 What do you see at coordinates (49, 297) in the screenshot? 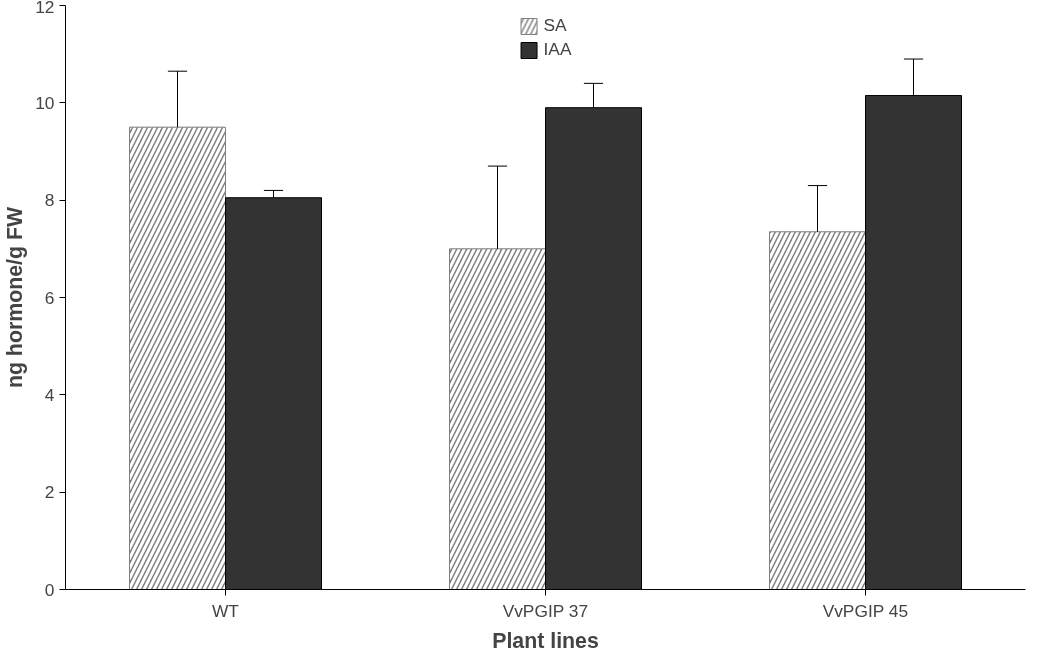
I see `y-tick-label: 6` at bounding box center [49, 297].